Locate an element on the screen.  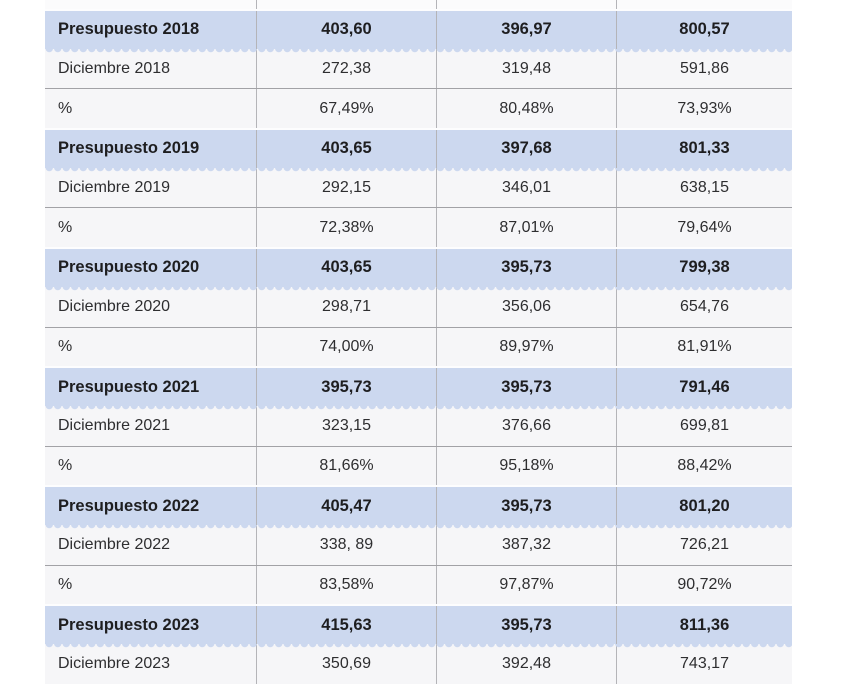
table-row: % 81,66% 95,18% 88,42% is located at coordinates (418, 465).